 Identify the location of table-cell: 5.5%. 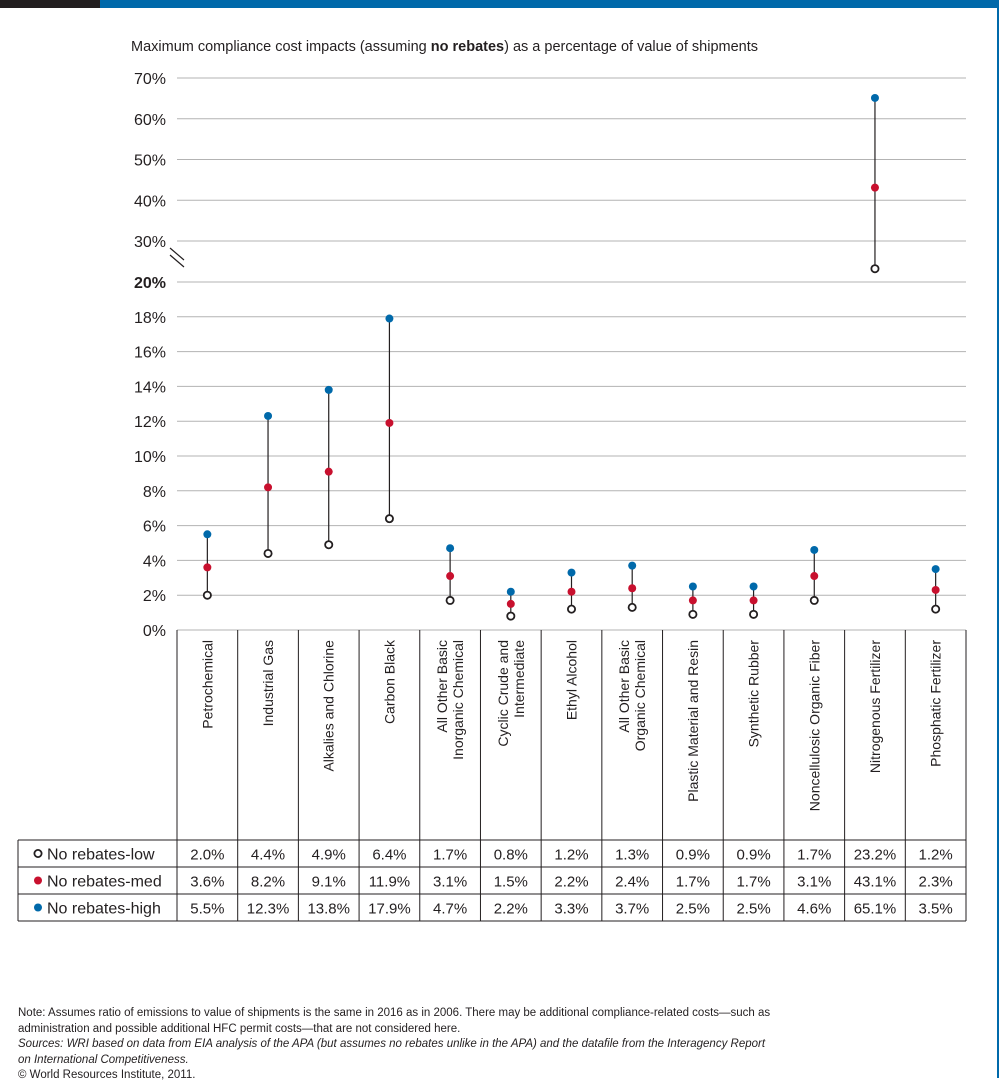
(207, 909).